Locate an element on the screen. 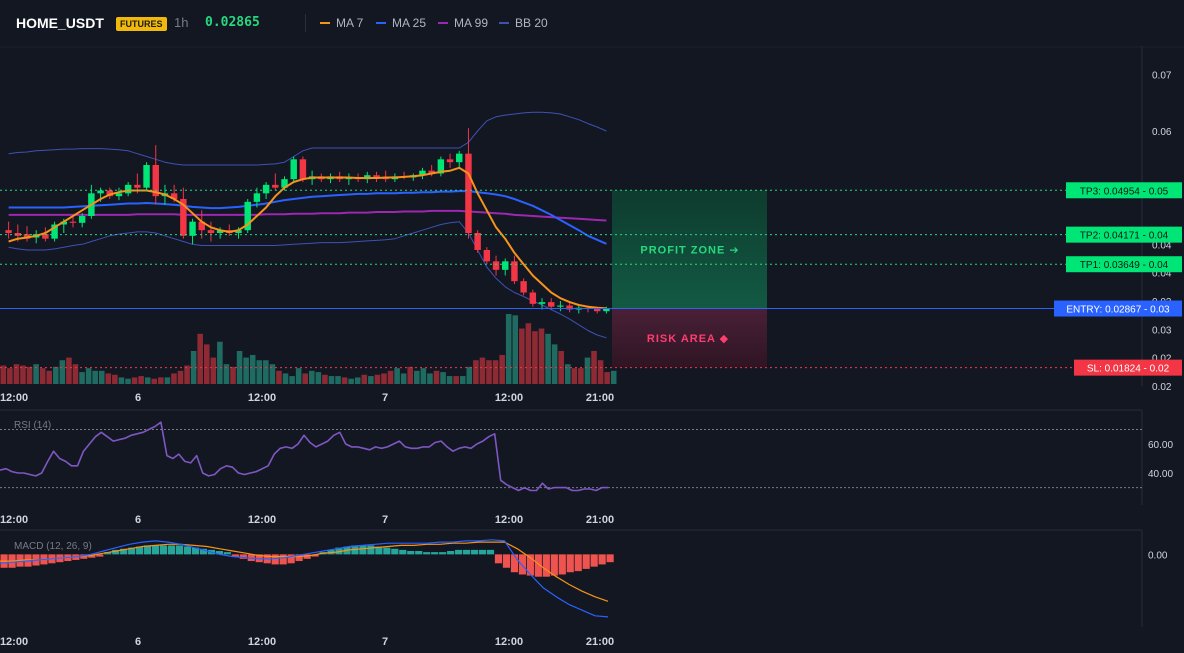  risk-zone-label: RISK AREA ◆ is located at coordinates (688, 339).